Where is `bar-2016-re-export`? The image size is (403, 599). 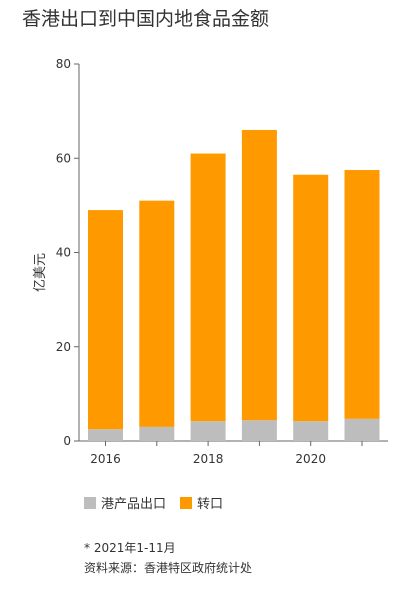 bar-2016-re-export is located at coordinates (105, 320).